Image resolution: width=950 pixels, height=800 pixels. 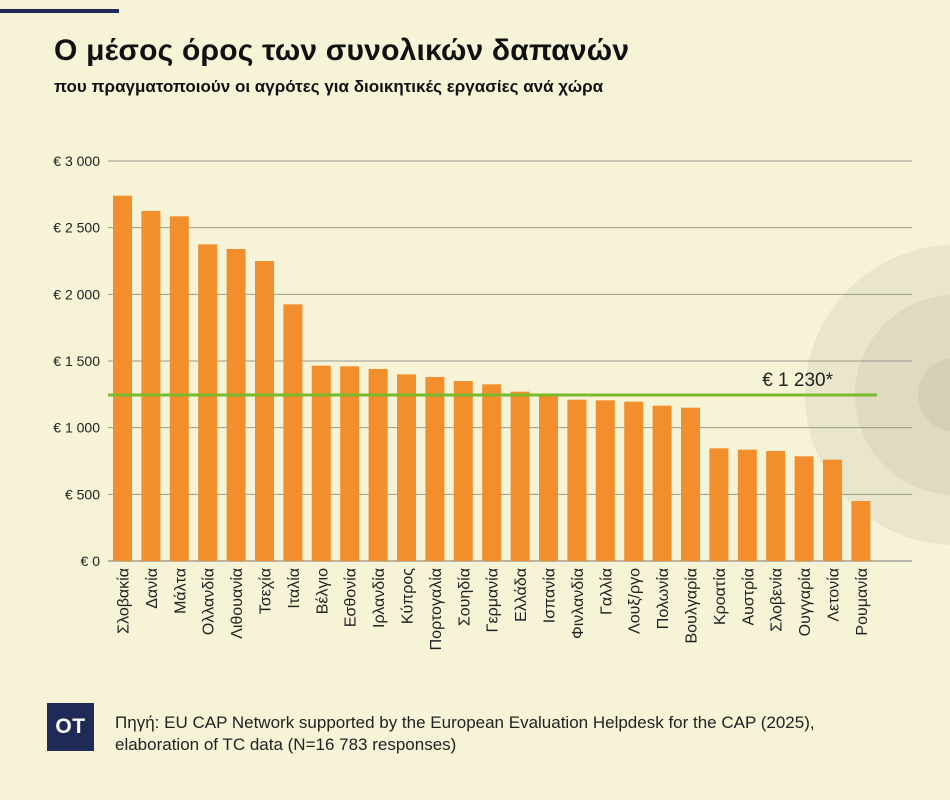 I want to click on y-tick-label: € 1 500, so click(x=76, y=361).